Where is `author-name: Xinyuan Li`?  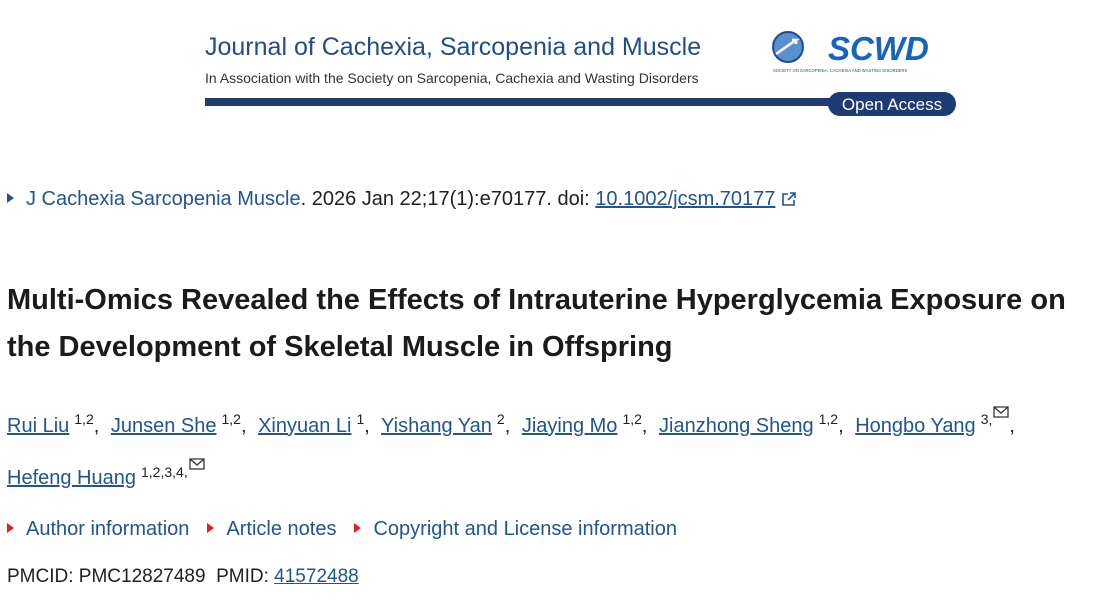 author-name: Xinyuan Li is located at coordinates (305, 425).